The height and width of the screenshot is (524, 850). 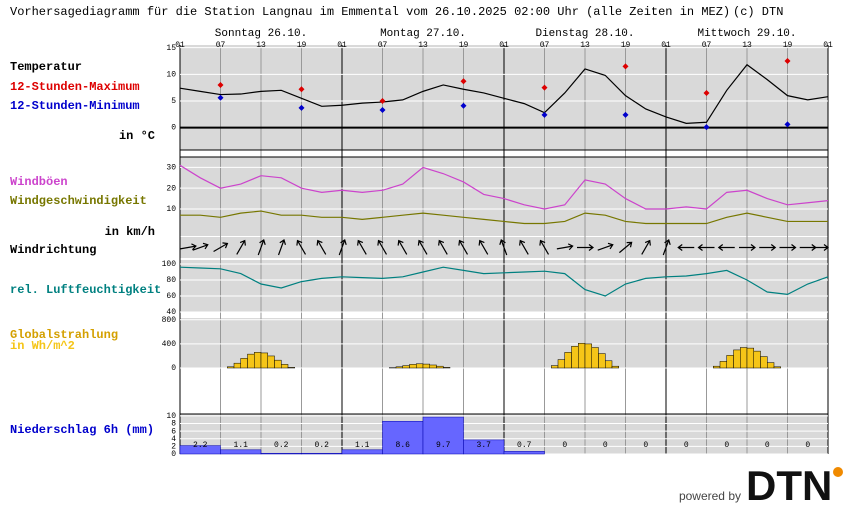 What do you see at coordinates (423, 34) in the screenshot?
I see `day-label: Montag 27.10.` at bounding box center [423, 34].